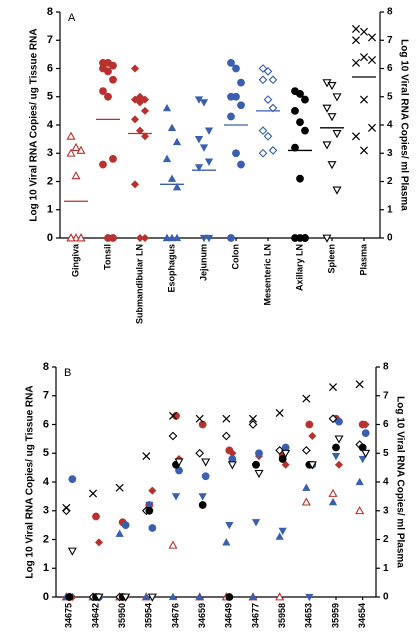 Image resolution: width=416 pixels, height=637 pixels. Describe the element at coordinates (50, 97) in the screenshot. I see `y-tick-label: 5` at that location.